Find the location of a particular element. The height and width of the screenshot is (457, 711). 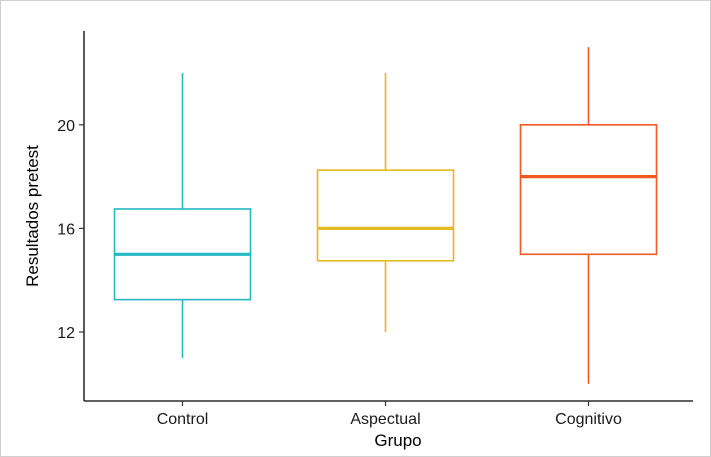

y-tick-label: 12 is located at coordinates (66, 333).